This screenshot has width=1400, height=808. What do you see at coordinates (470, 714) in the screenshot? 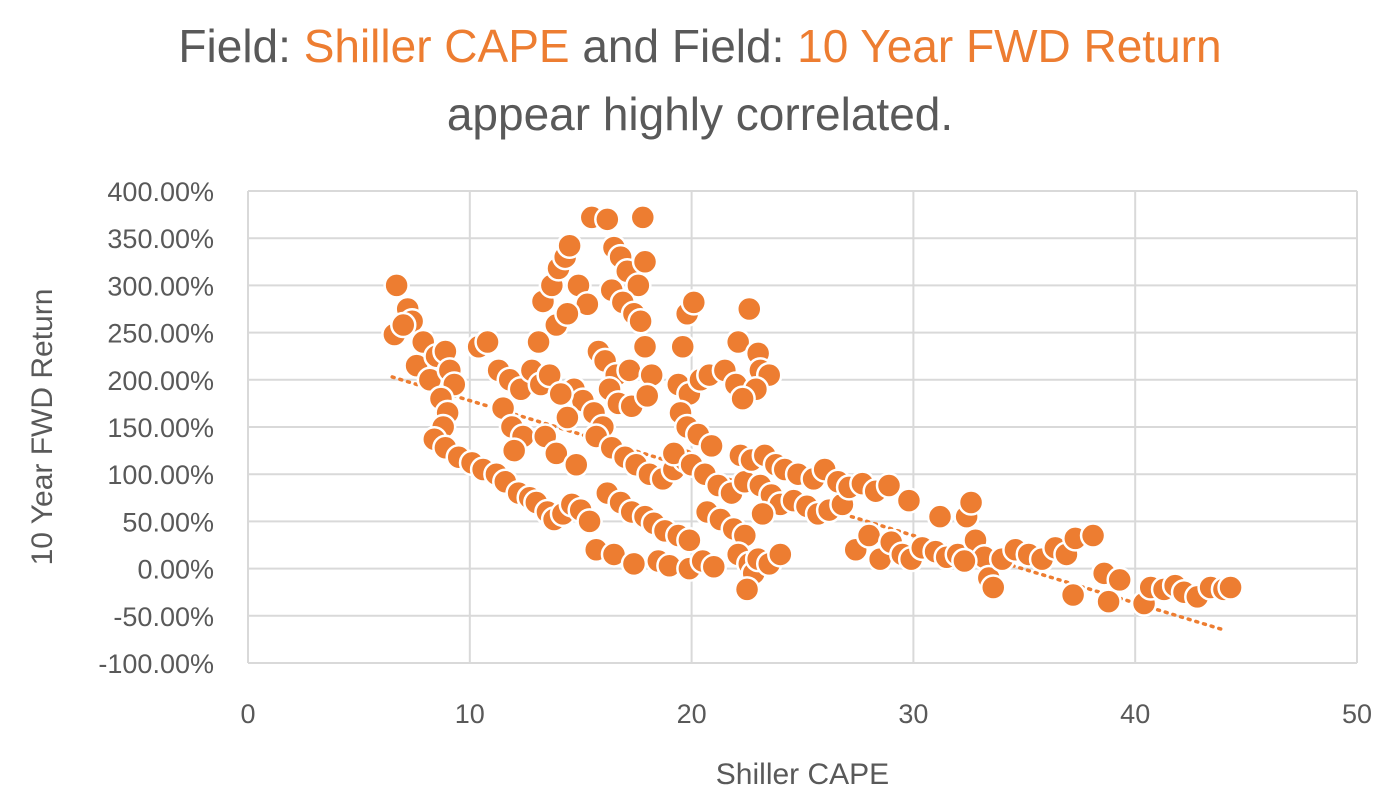
I see `x-tick-label: 10` at bounding box center [470, 714].